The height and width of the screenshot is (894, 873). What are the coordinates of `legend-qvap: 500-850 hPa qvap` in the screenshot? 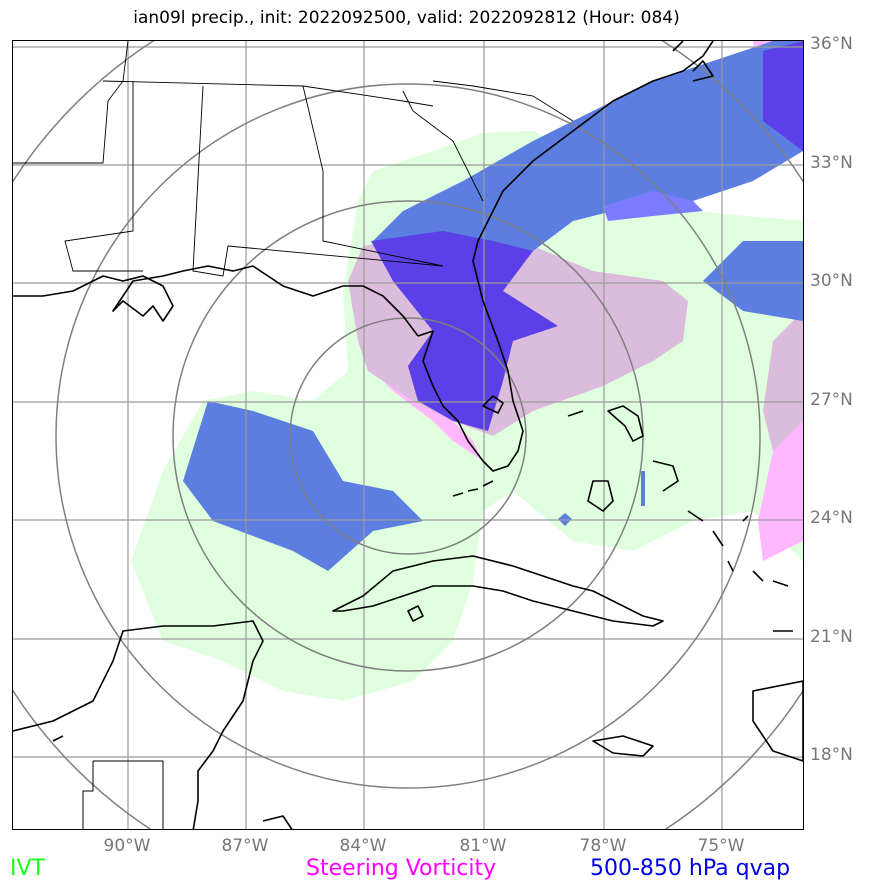 It's located at (690, 868).